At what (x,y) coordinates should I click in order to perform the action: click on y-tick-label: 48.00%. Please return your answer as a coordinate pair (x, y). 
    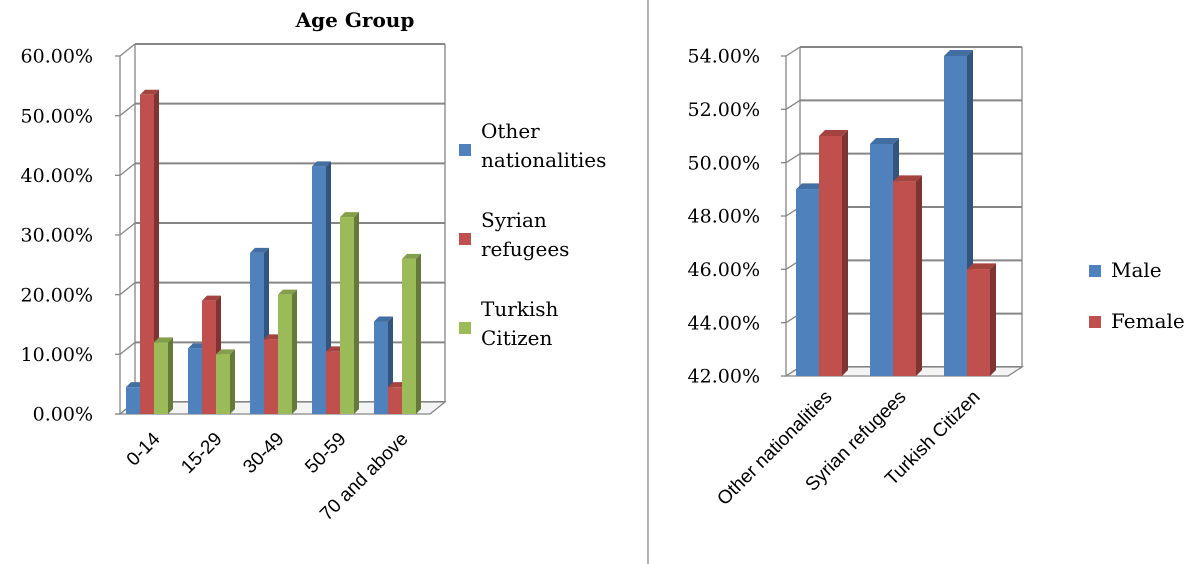
    Looking at the image, I should click on (724, 217).